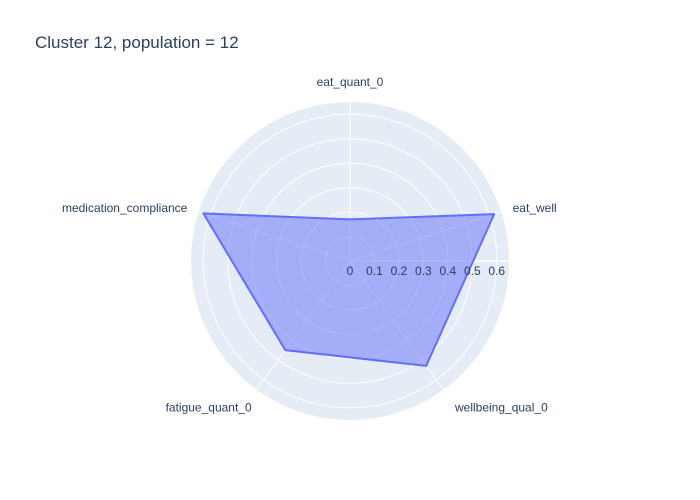 The image size is (700, 500). I want to click on angular-axis-label: eat_quant_0, so click(350, 82).